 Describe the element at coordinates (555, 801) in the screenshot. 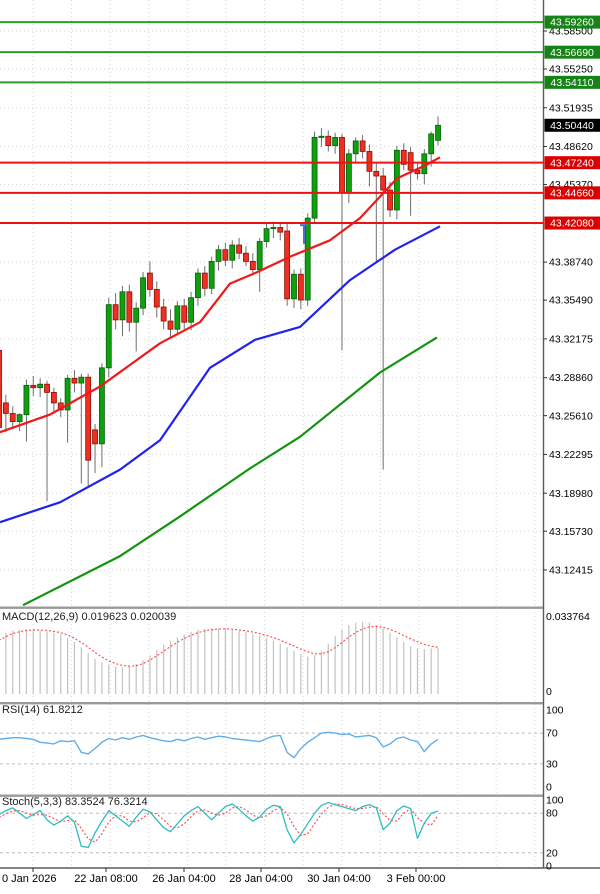

I see `stoch-scale-label: 100` at that location.